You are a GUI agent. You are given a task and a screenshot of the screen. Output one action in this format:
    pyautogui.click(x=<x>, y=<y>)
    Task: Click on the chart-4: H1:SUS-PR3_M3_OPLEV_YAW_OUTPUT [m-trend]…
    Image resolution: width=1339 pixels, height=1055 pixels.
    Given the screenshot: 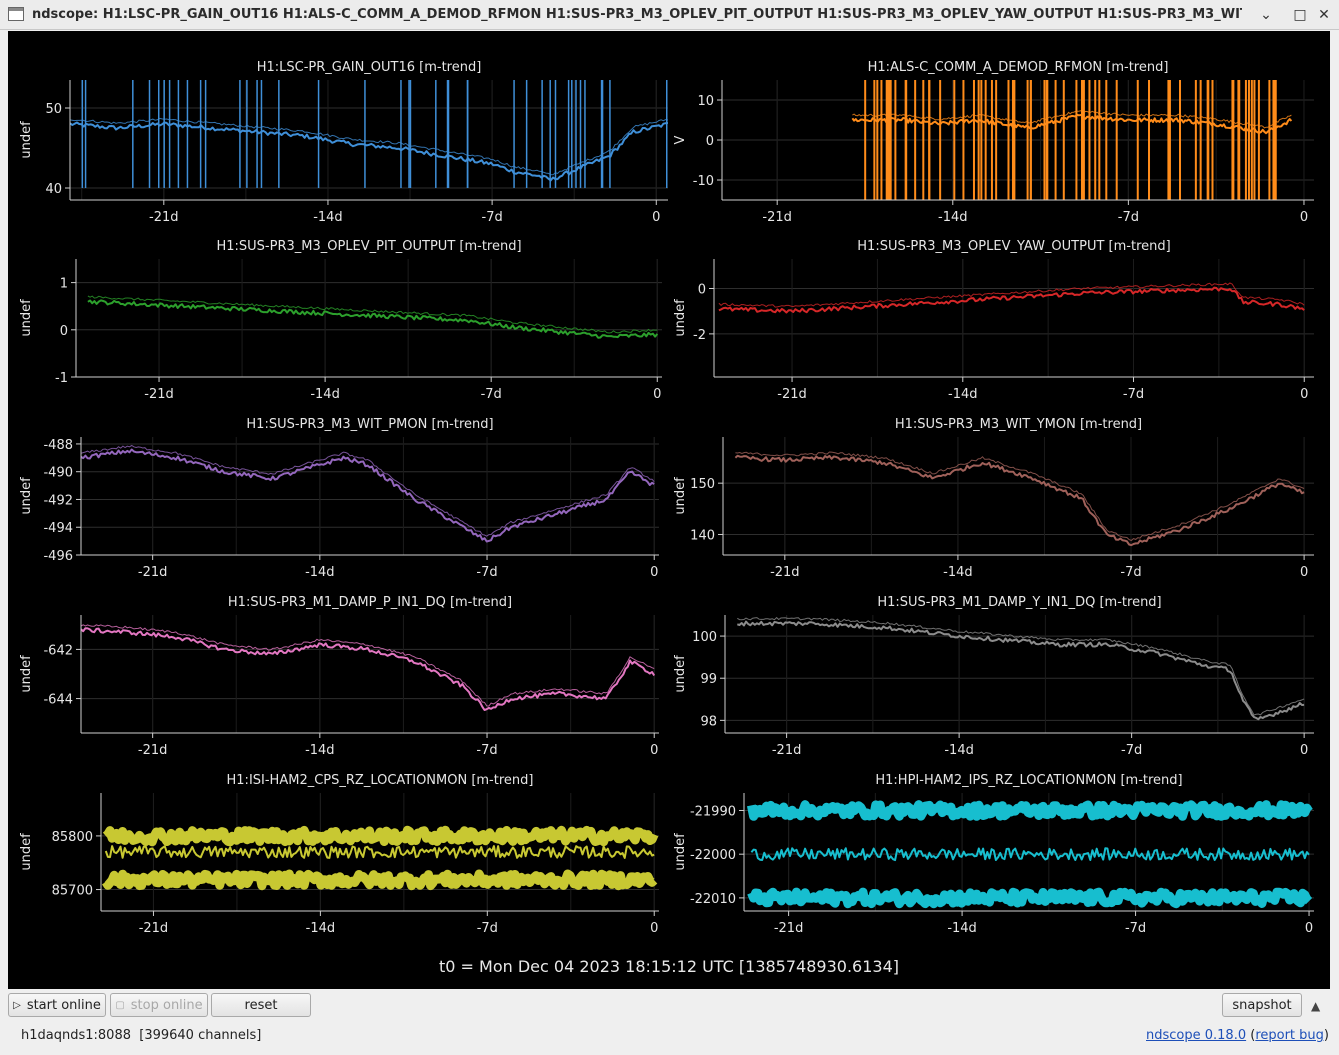 What is the action you would take?
    pyautogui.click(x=993, y=320)
    